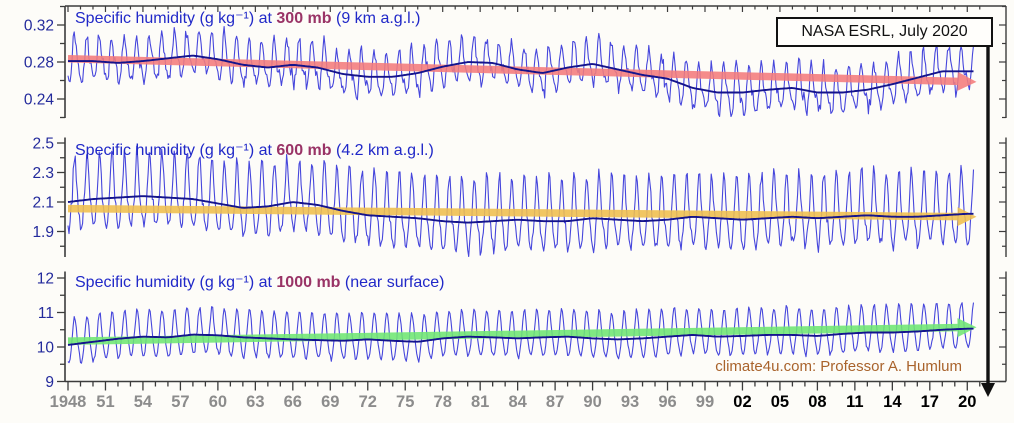  Describe the element at coordinates (49, 382) in the screenshot. I see `y-tick-label-9: 9` at that location.